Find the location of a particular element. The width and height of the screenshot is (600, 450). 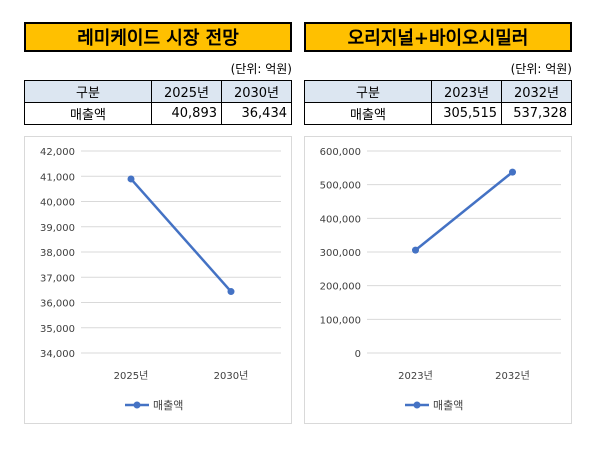

y-tick-label: 34,000 is located at coordinates (57, 354).